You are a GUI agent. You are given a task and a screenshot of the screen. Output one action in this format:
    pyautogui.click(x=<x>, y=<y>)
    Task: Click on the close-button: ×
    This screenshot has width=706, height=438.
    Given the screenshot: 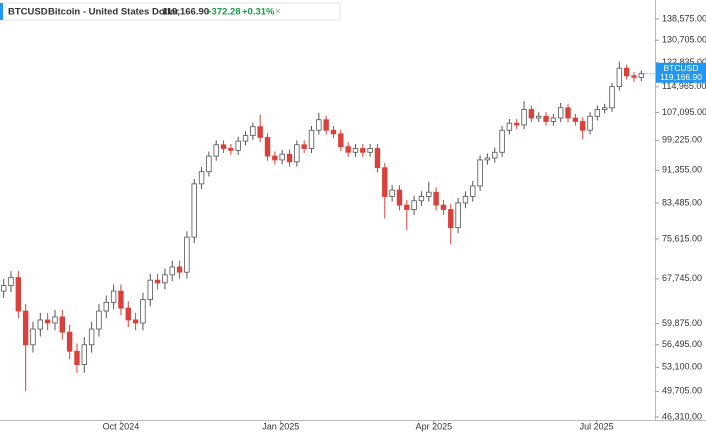 What is the action you would take?
    pyautogui.click(x=278, y=12)
    